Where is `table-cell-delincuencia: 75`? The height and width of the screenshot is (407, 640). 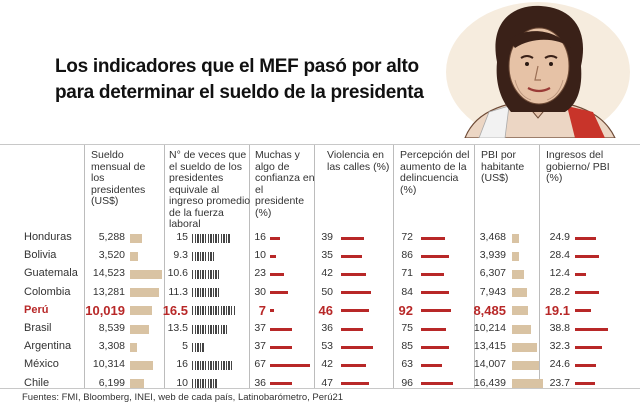 table-cell-delincuencia: 75 is located at coordinates (407, 328).